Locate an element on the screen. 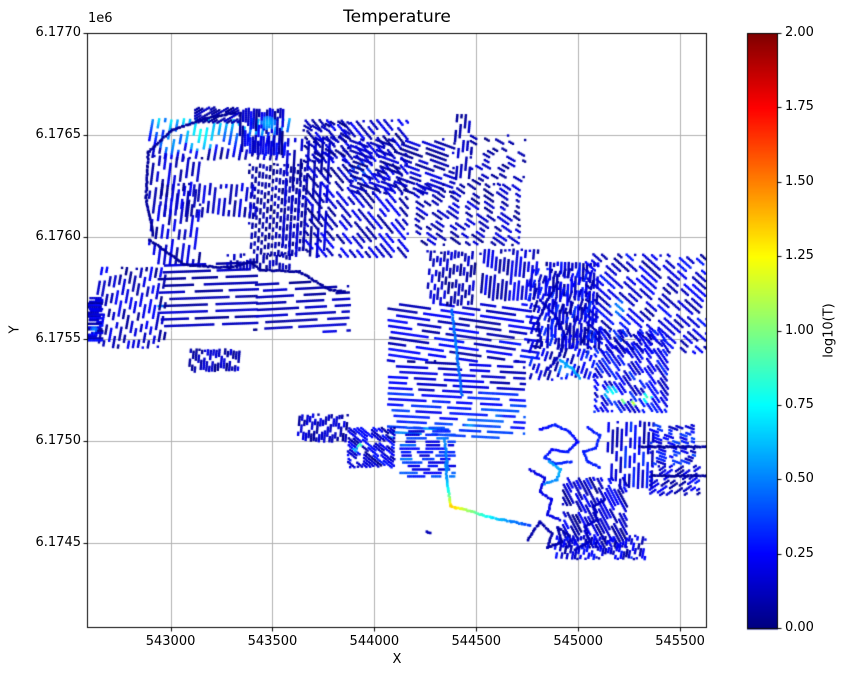  x-tick-label: 543500 is located at coordinates (272, 641).